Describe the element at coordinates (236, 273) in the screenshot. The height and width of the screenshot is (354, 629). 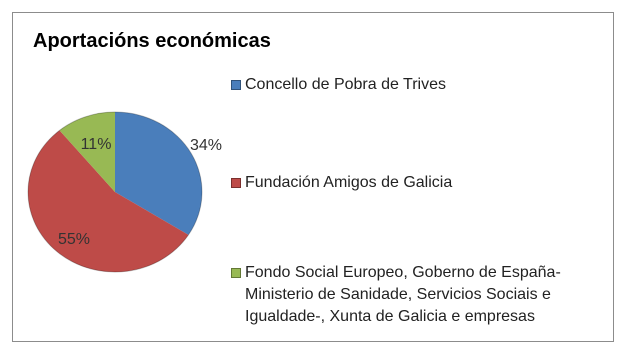
I see `legend-swatch-fondo` at that location.